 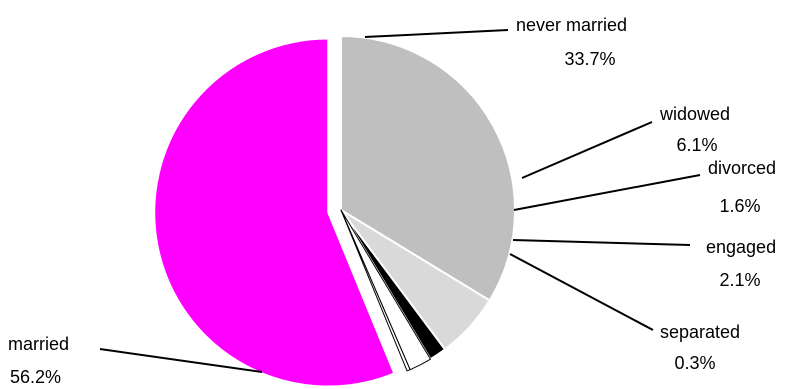 What do you see at coordinates (741, 247) in the screenshot?
I see `slice-label-engaged: engaged` at bounding box center [741, 247].